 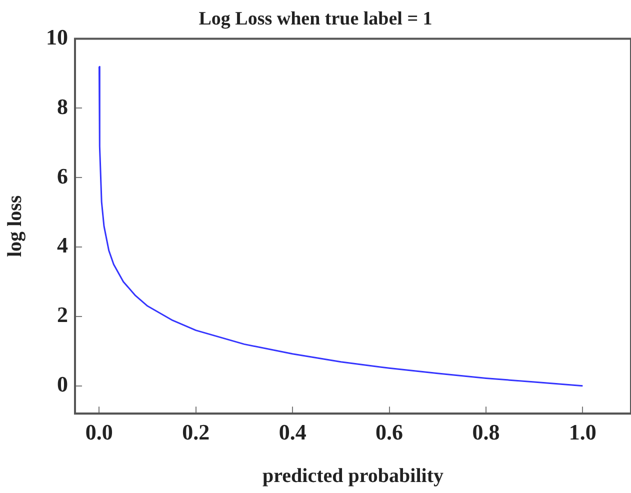 I want to click on x-tick-label: 0.2, so click(x=196, y=431).